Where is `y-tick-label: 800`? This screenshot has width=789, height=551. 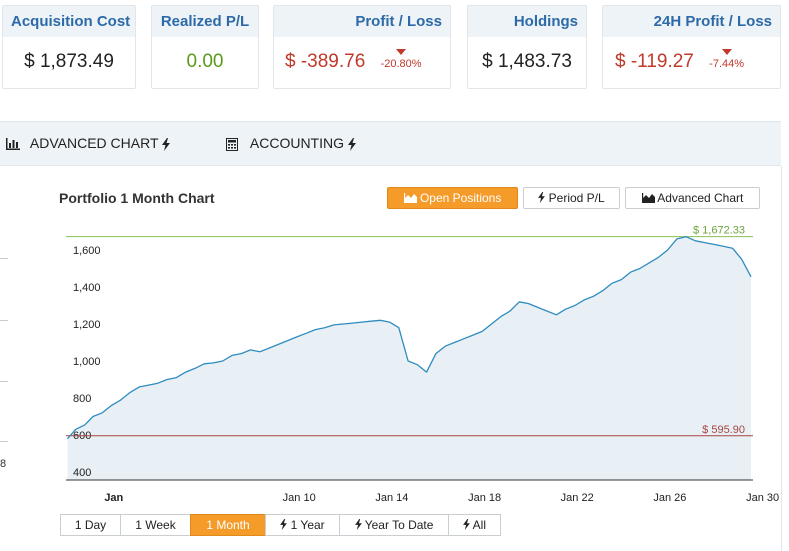
y-tick-label: 800 is located at coordinates (82, 399).